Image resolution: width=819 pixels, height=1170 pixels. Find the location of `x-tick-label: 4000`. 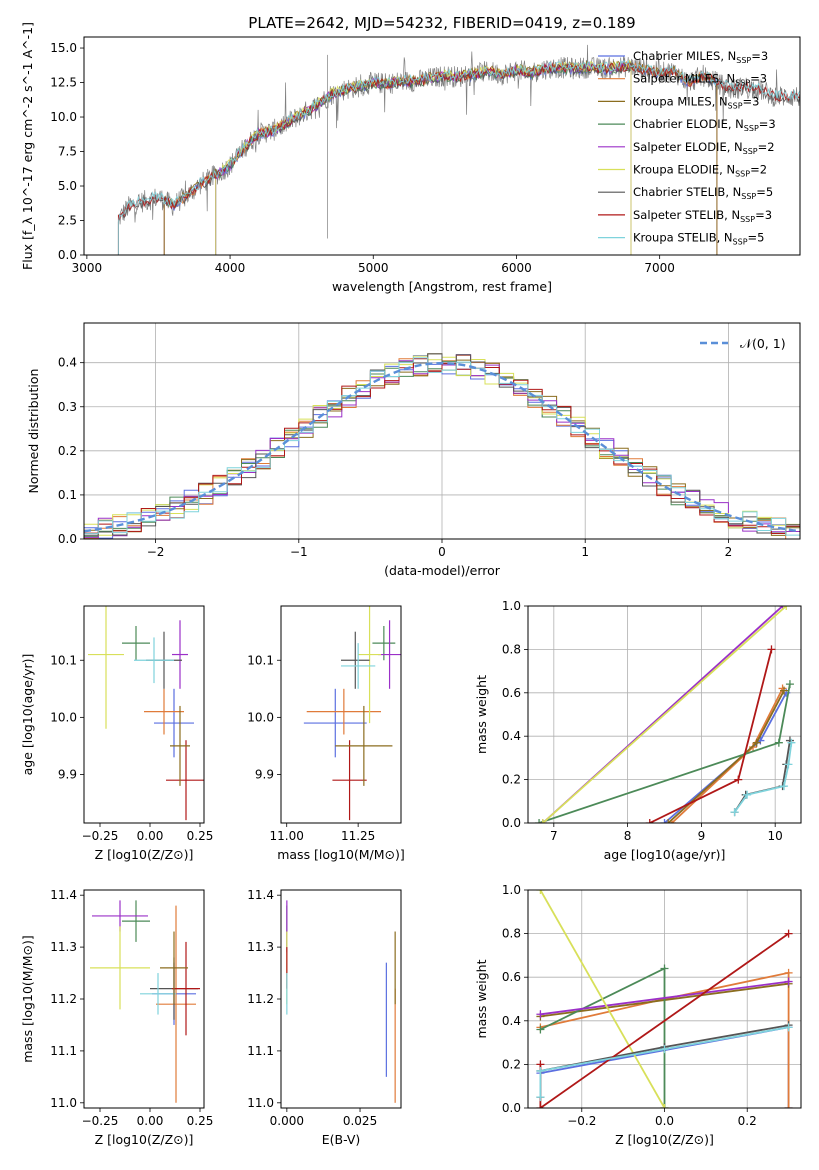

x-tick-label: 4000 is located at coordinates (230, 268).